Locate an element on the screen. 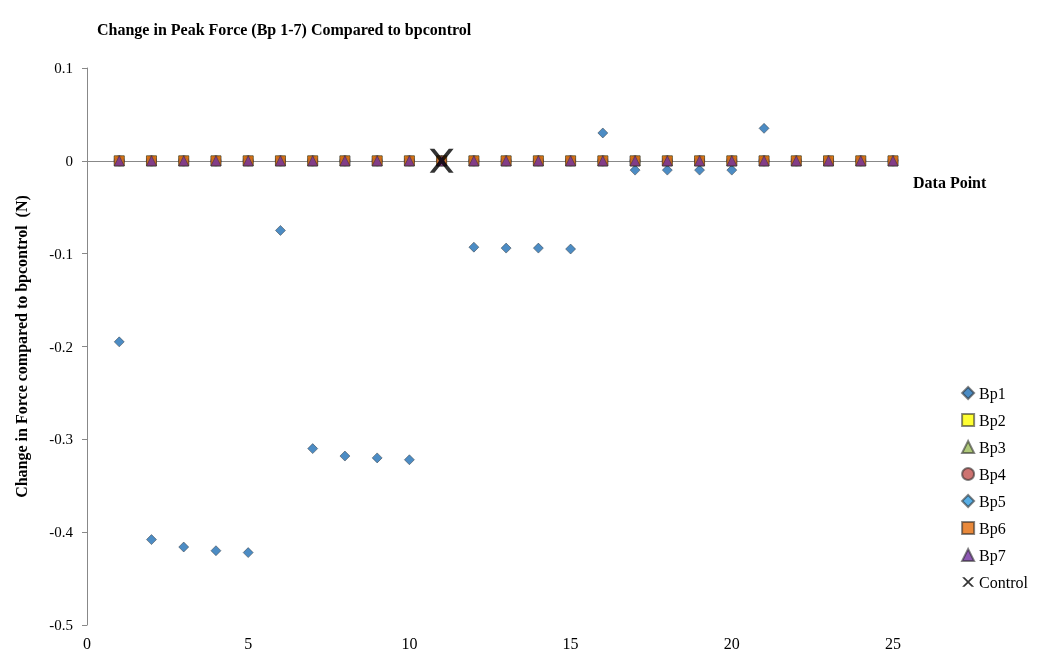 The height and width of the screenshot is (660, 1041). x-tick-label: 0 is located at coordinates (87, 643).